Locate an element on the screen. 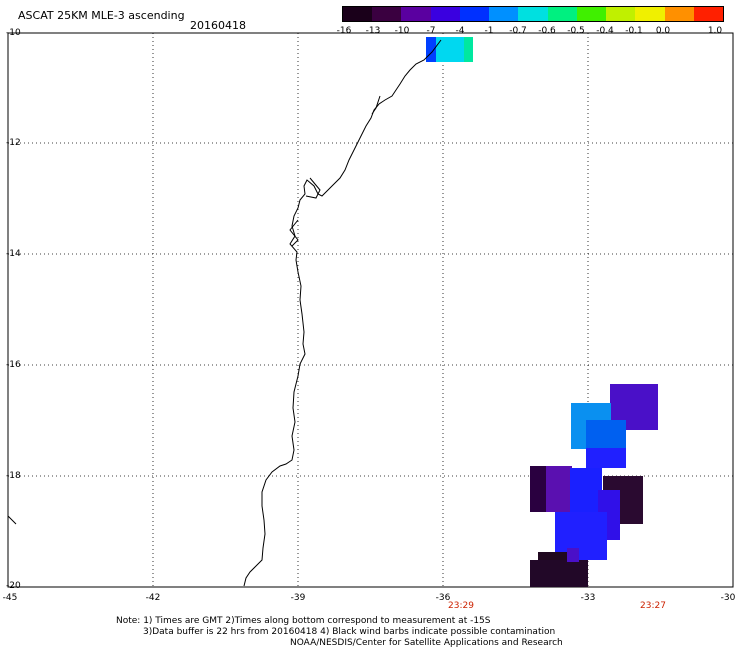  latitude-label: -10 is located at coordinates (13, 33).